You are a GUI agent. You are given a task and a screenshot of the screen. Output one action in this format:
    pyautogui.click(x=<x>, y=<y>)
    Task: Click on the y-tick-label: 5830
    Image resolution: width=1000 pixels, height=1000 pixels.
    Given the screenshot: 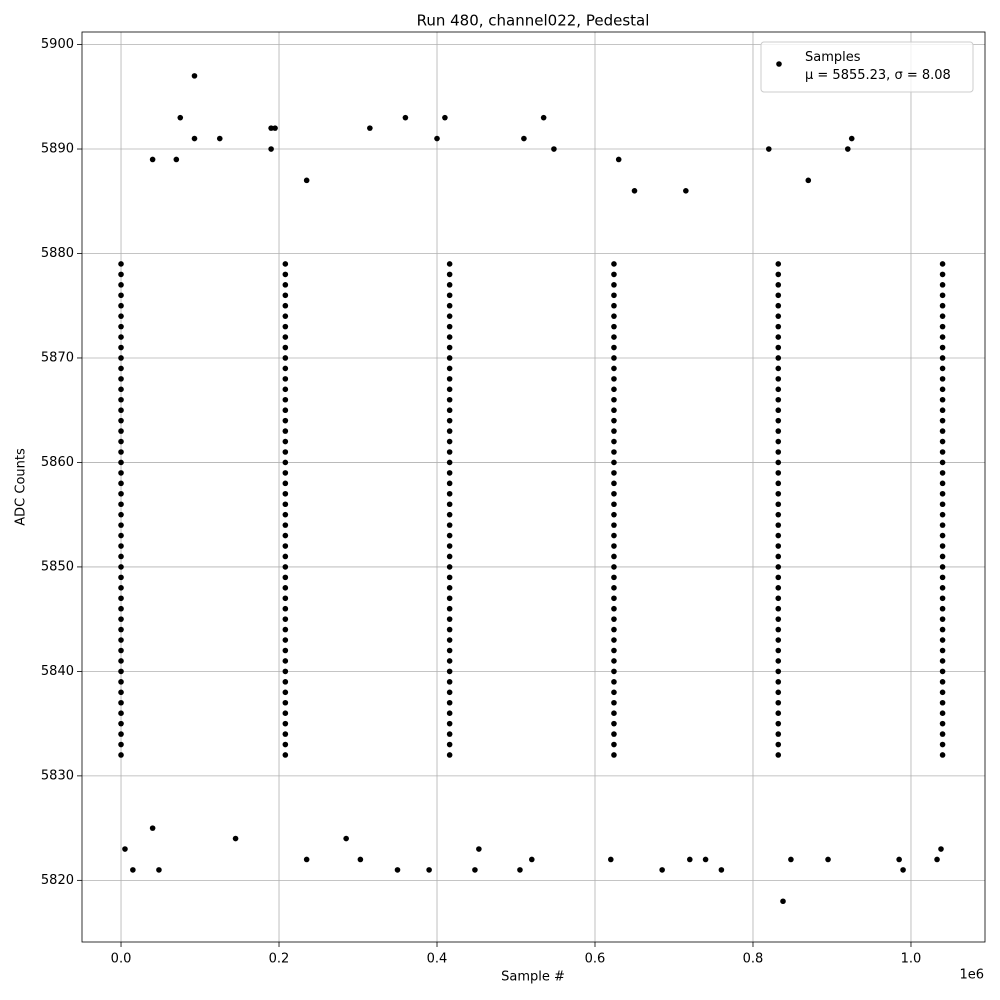 What is the action you would take?
    pyautogui.click(x=57, y=775)
    